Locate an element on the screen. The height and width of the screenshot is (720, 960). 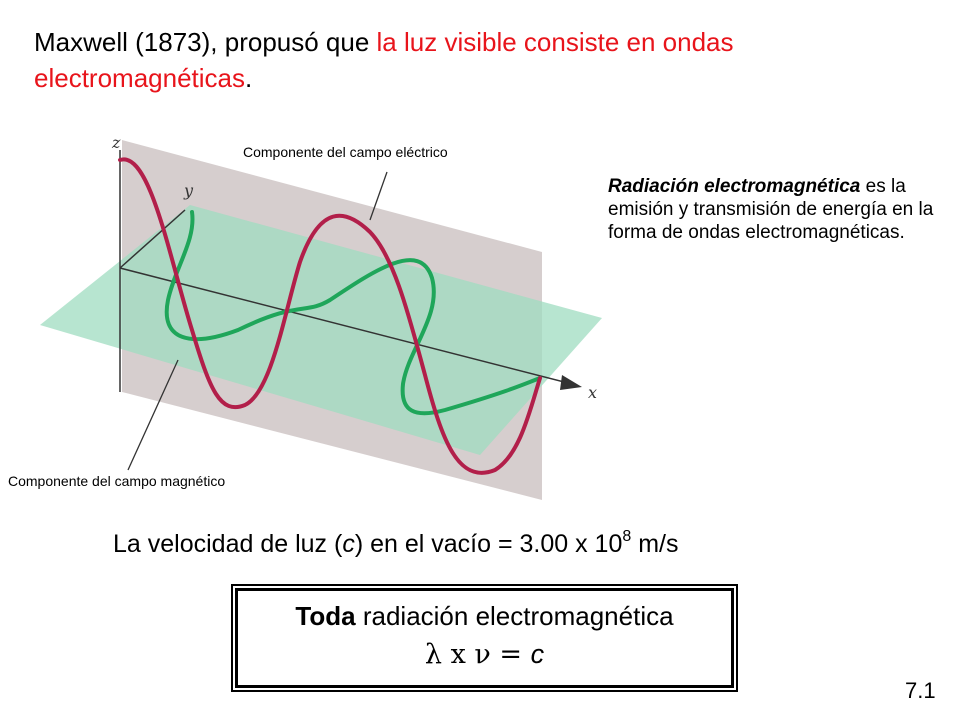
speed-exponent: 8 is located at coordinates (627, 536).